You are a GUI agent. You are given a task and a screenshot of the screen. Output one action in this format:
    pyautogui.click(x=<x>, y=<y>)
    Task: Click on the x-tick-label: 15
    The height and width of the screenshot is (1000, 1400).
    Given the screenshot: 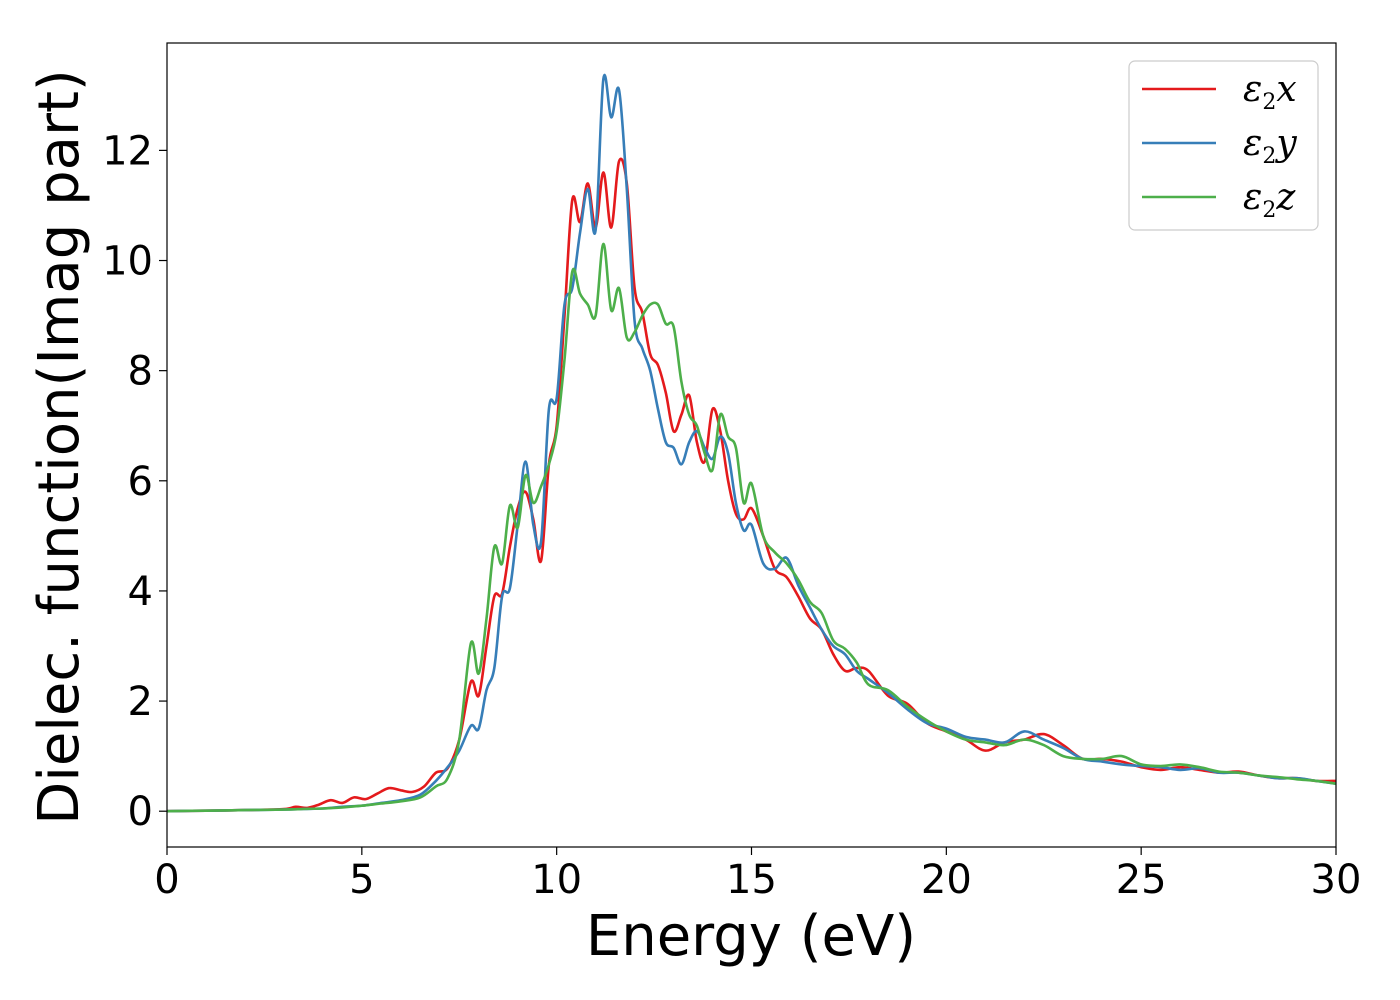 What is the action you would take?
    pyautogui.click(x=751, y=880)
    